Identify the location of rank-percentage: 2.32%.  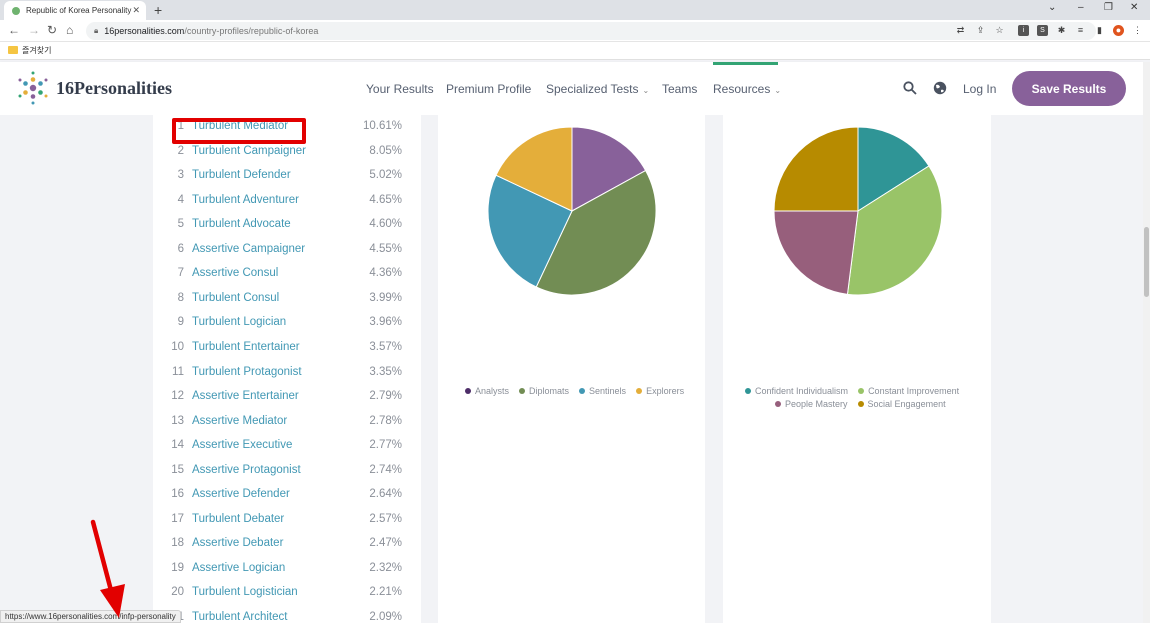
(385, 567).